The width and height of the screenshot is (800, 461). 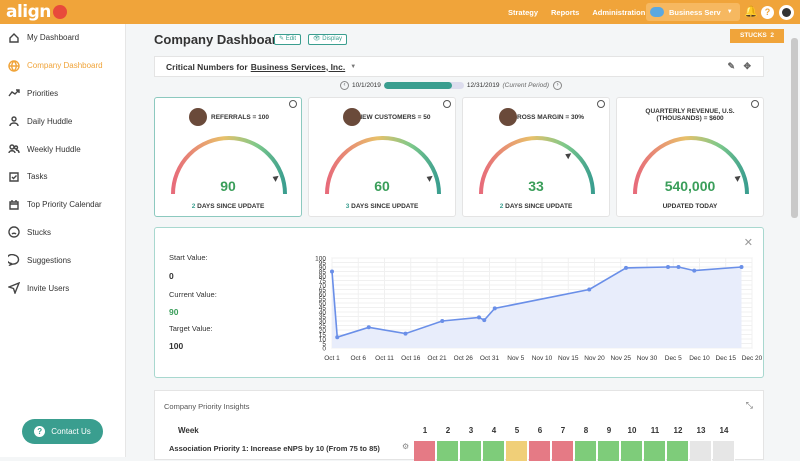 What do you see at coordinates (699, 358) in the screenshot?
I see `x-tick-label: Dec 10` at bounding box center [699, 358].